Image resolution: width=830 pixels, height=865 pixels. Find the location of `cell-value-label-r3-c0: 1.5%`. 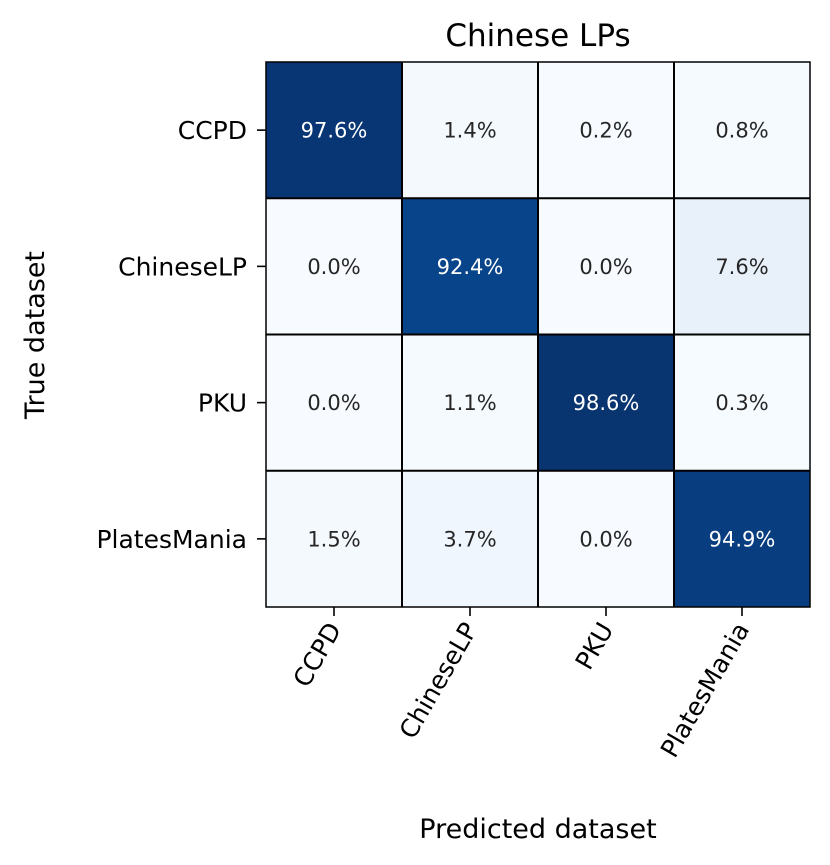

cell-value-label-r3-c0: 1.5% is located at coordinates (333, 539).